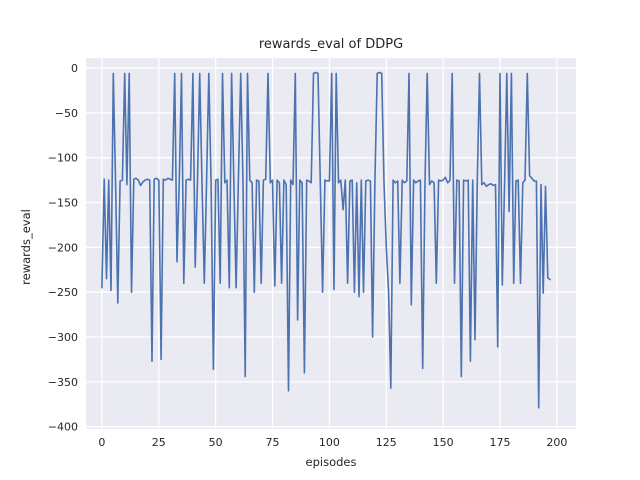  What do you see at coordinates (26, 247) in the screenshot?
I see `y-axis-label: rewards_eval` at bounding box center [26, 247].